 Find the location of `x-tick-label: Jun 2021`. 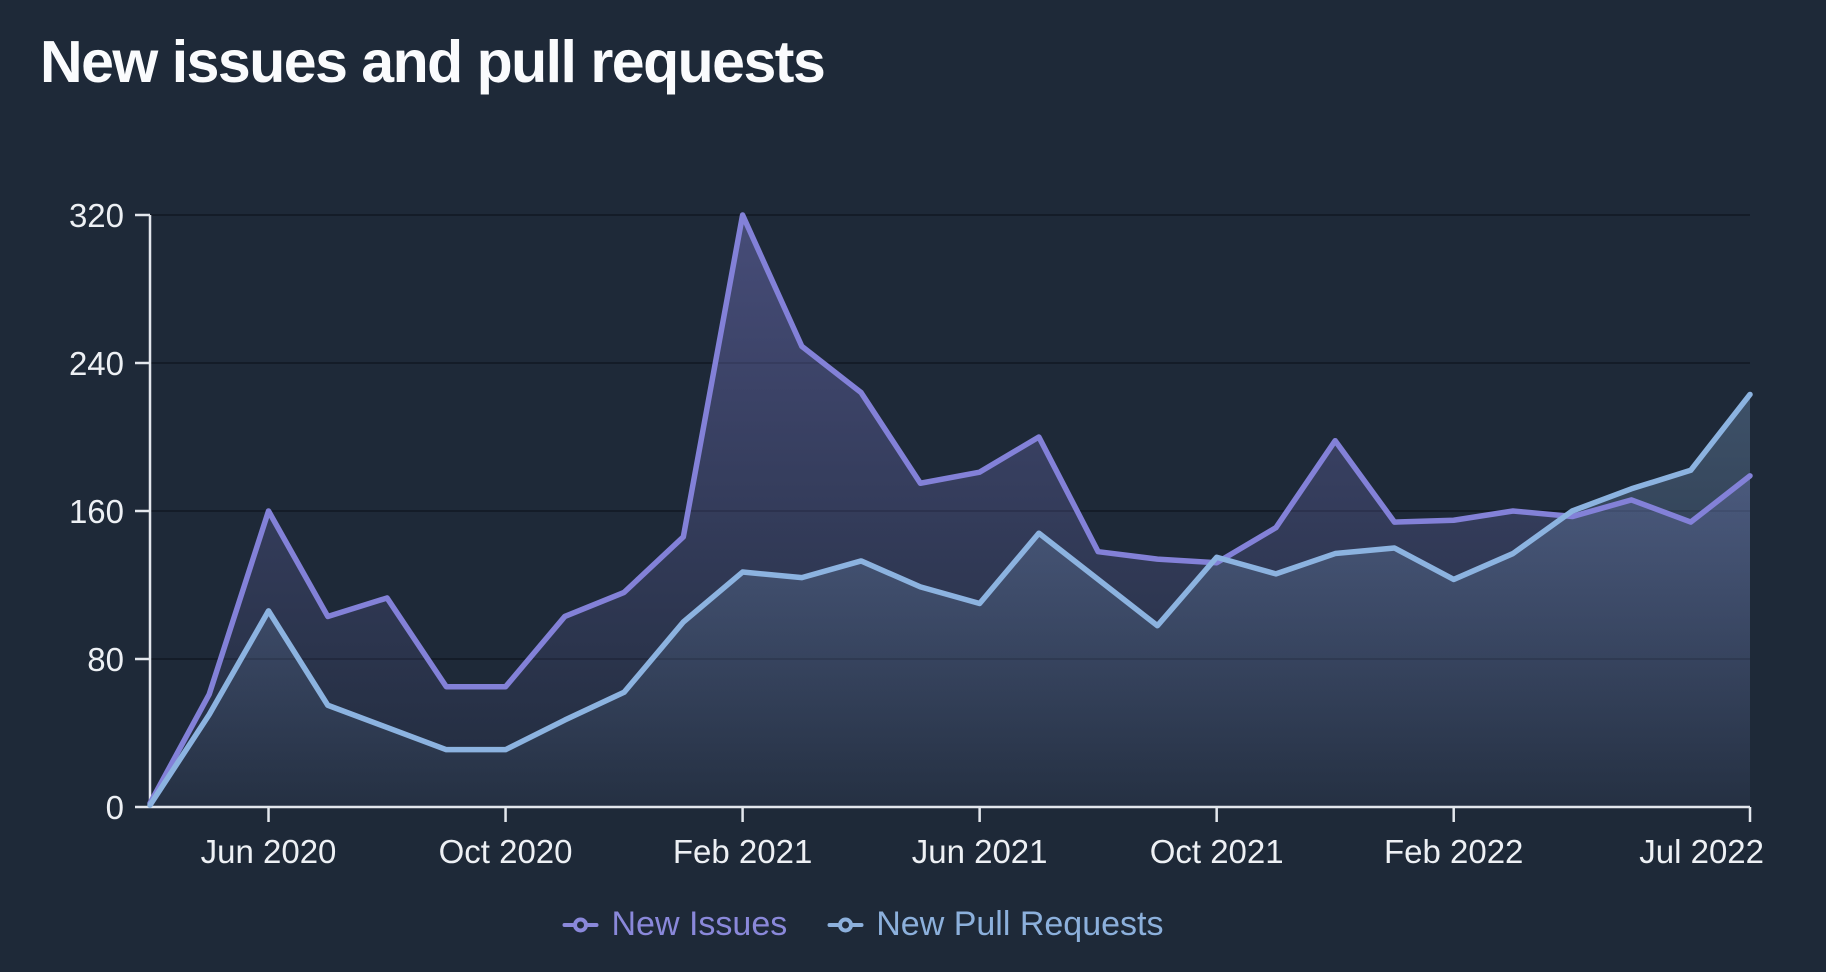

x-tick-label: Jun 2021 is located at coordinates (980, 851).